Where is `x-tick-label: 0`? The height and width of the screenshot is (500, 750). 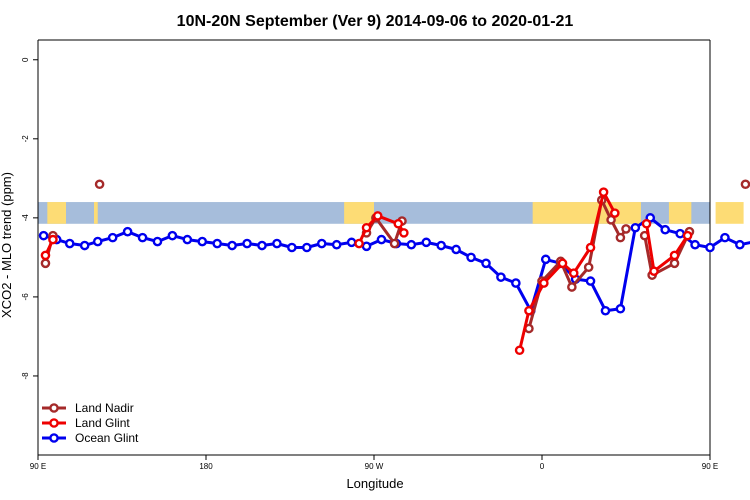 x-tick-label: 0 is located at coordinates (542, 466).